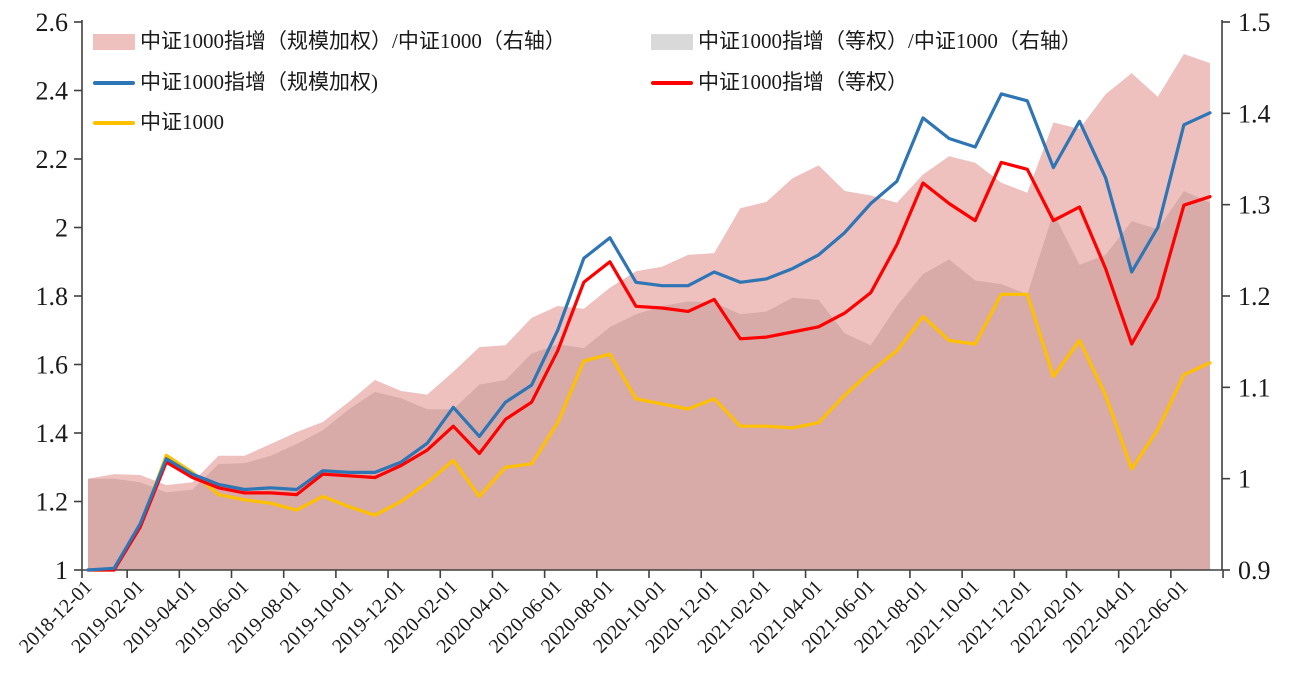  Describe the element at coordinates (672, 41) in the screenshot. I see `gray-area-swatch` at that location.